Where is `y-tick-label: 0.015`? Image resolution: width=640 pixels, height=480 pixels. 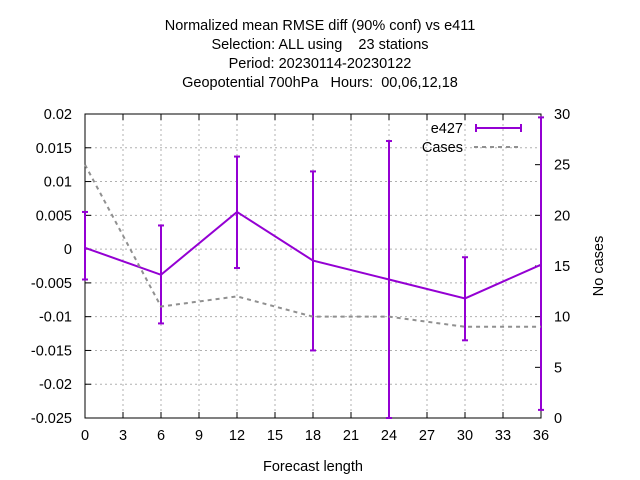 y-tick-label: 0.015 is located at coordinates (54, 149).